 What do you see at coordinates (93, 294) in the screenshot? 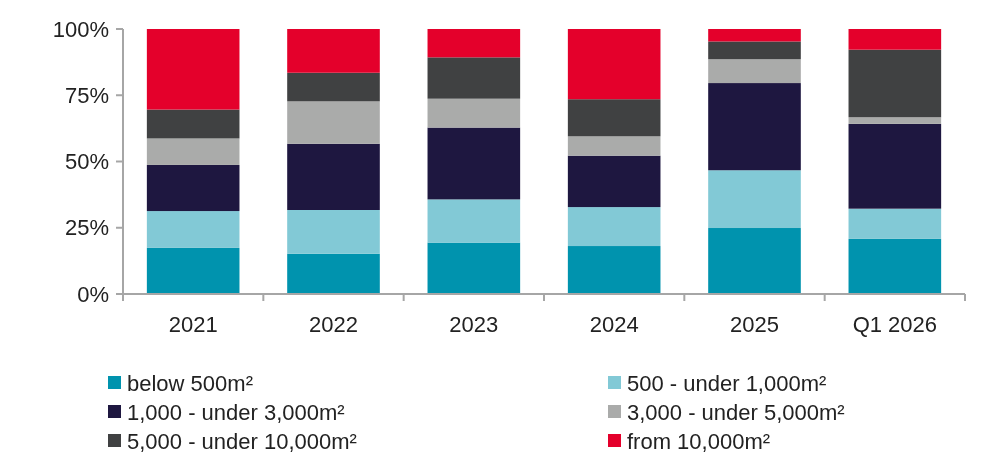
I see `y-tick-label: 0%` at bounding box center [93, 294].